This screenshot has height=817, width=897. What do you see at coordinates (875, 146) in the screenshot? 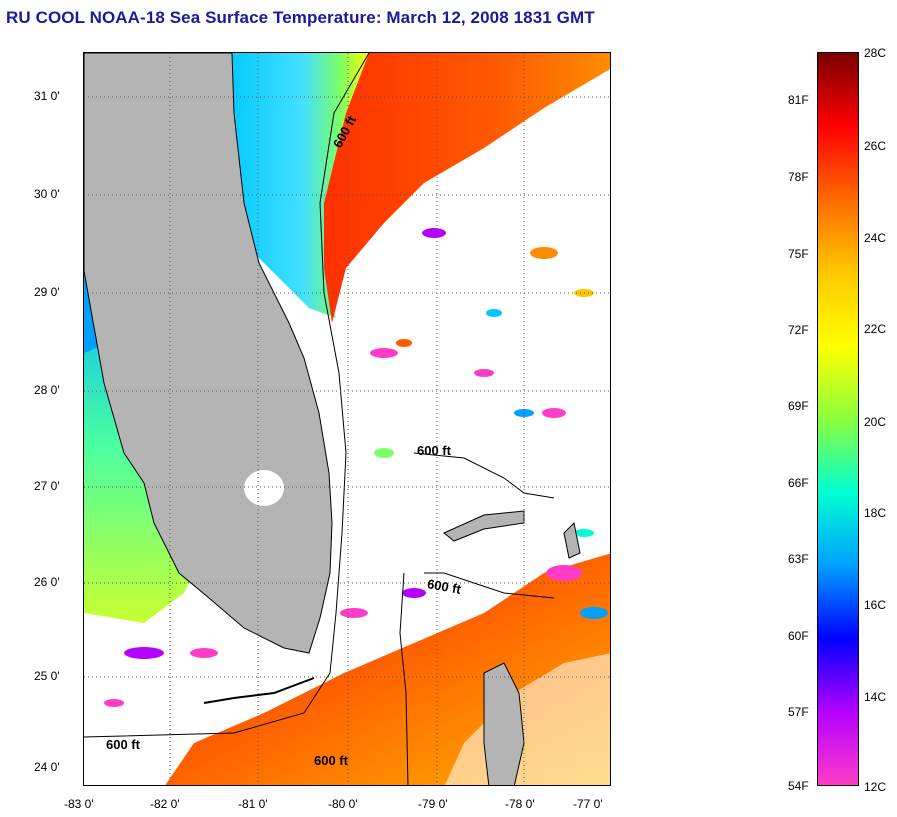
I see `colorbar-c-label: 26C` at bounding box center [875, 146].